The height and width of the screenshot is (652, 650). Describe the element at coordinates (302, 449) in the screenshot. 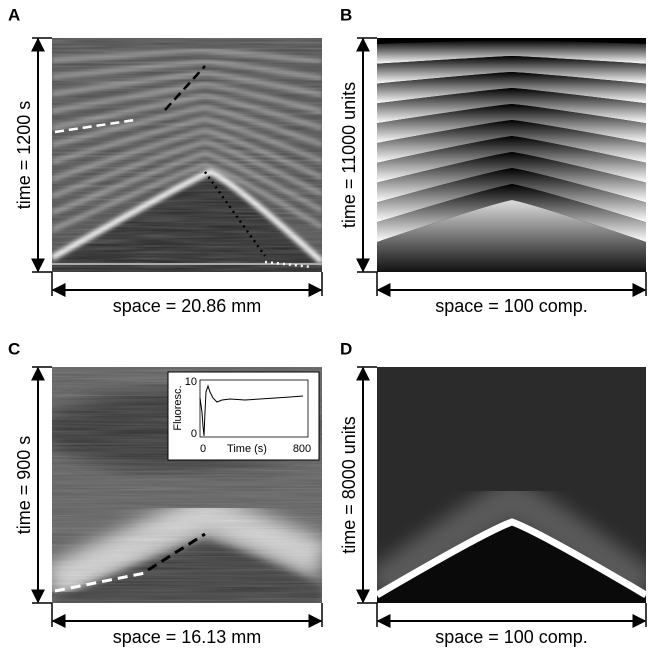

I see `inset-x-tick-label: 800` at that location.